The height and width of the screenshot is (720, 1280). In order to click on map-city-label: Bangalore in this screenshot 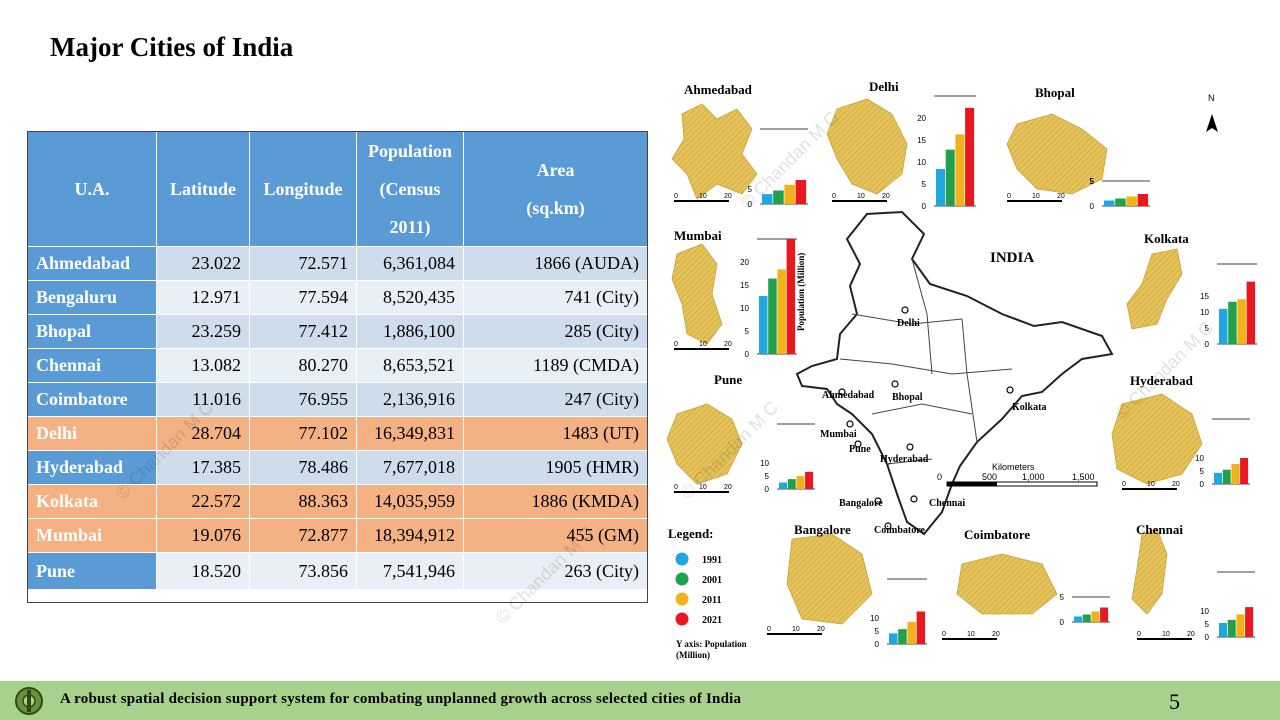, I will do `click(861, 503)`.